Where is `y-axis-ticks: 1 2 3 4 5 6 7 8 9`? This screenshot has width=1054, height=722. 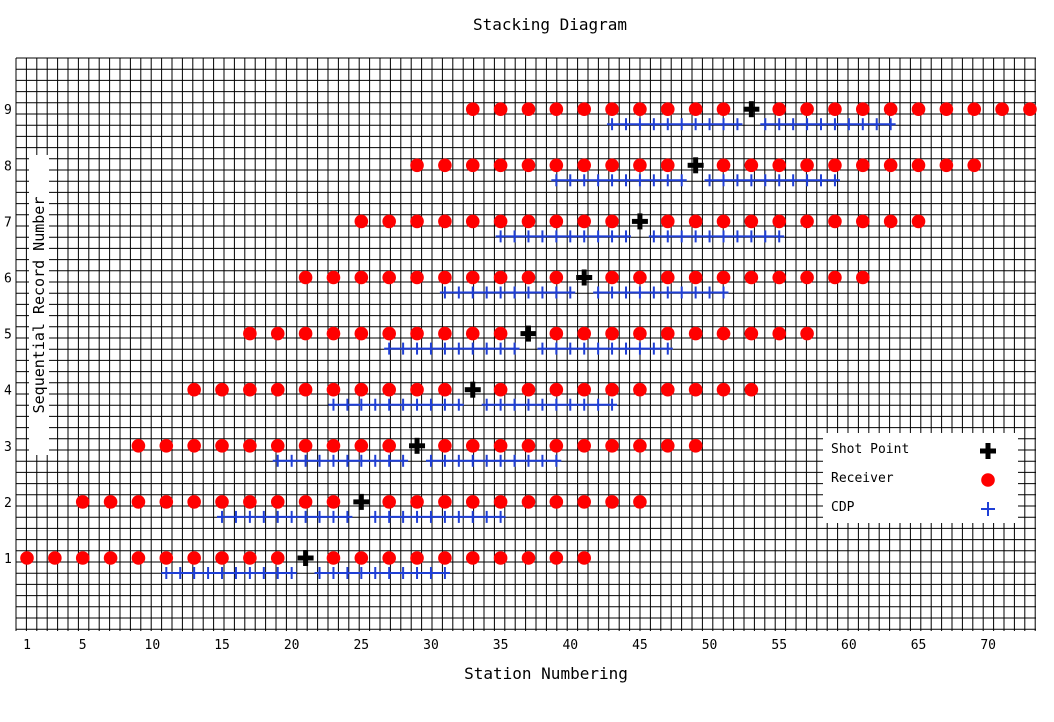 y-axis-ticks: 1 2 3 4 5 6 7 8 9 is located at coordinates (8, 335).